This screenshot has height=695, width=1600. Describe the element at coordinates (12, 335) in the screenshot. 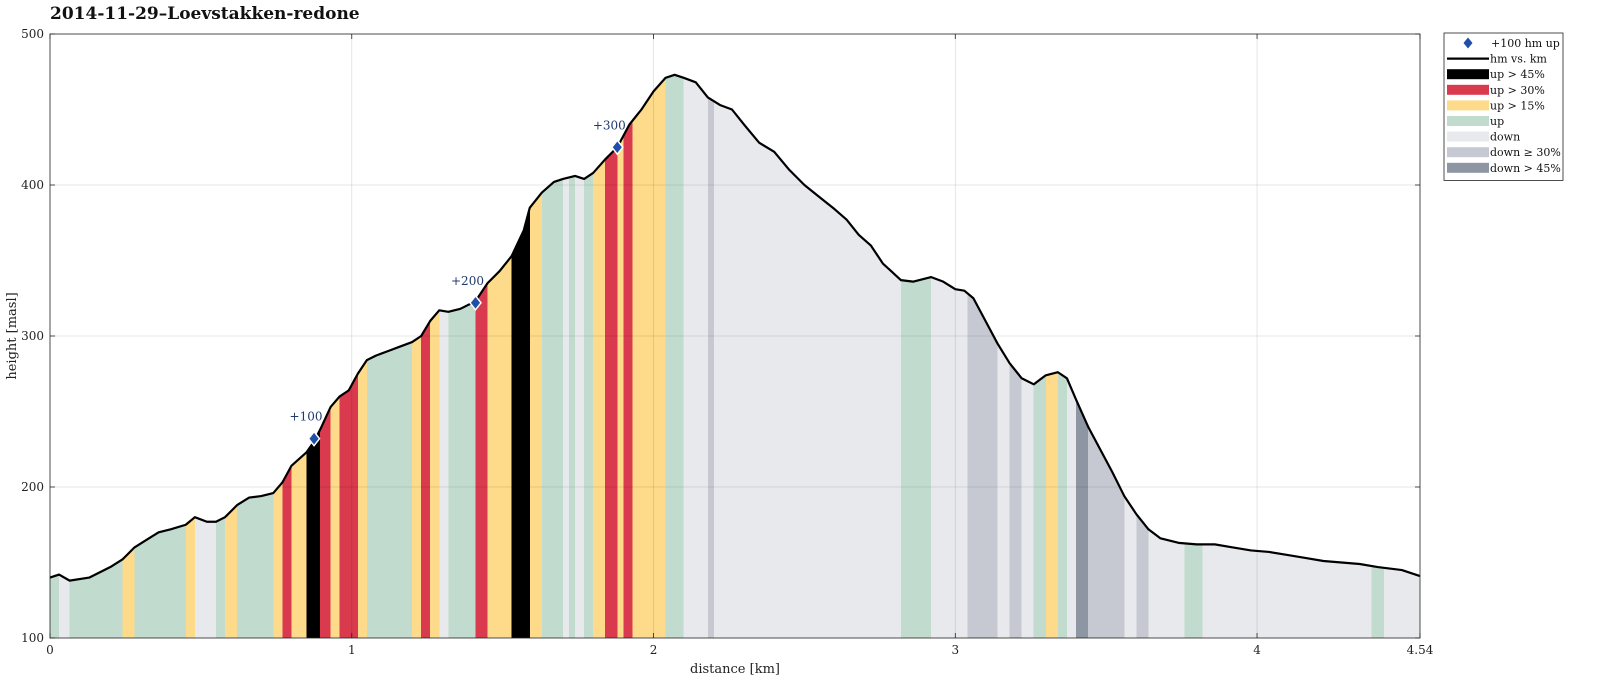

I see `y-axis-label: height [masl]` at that location.